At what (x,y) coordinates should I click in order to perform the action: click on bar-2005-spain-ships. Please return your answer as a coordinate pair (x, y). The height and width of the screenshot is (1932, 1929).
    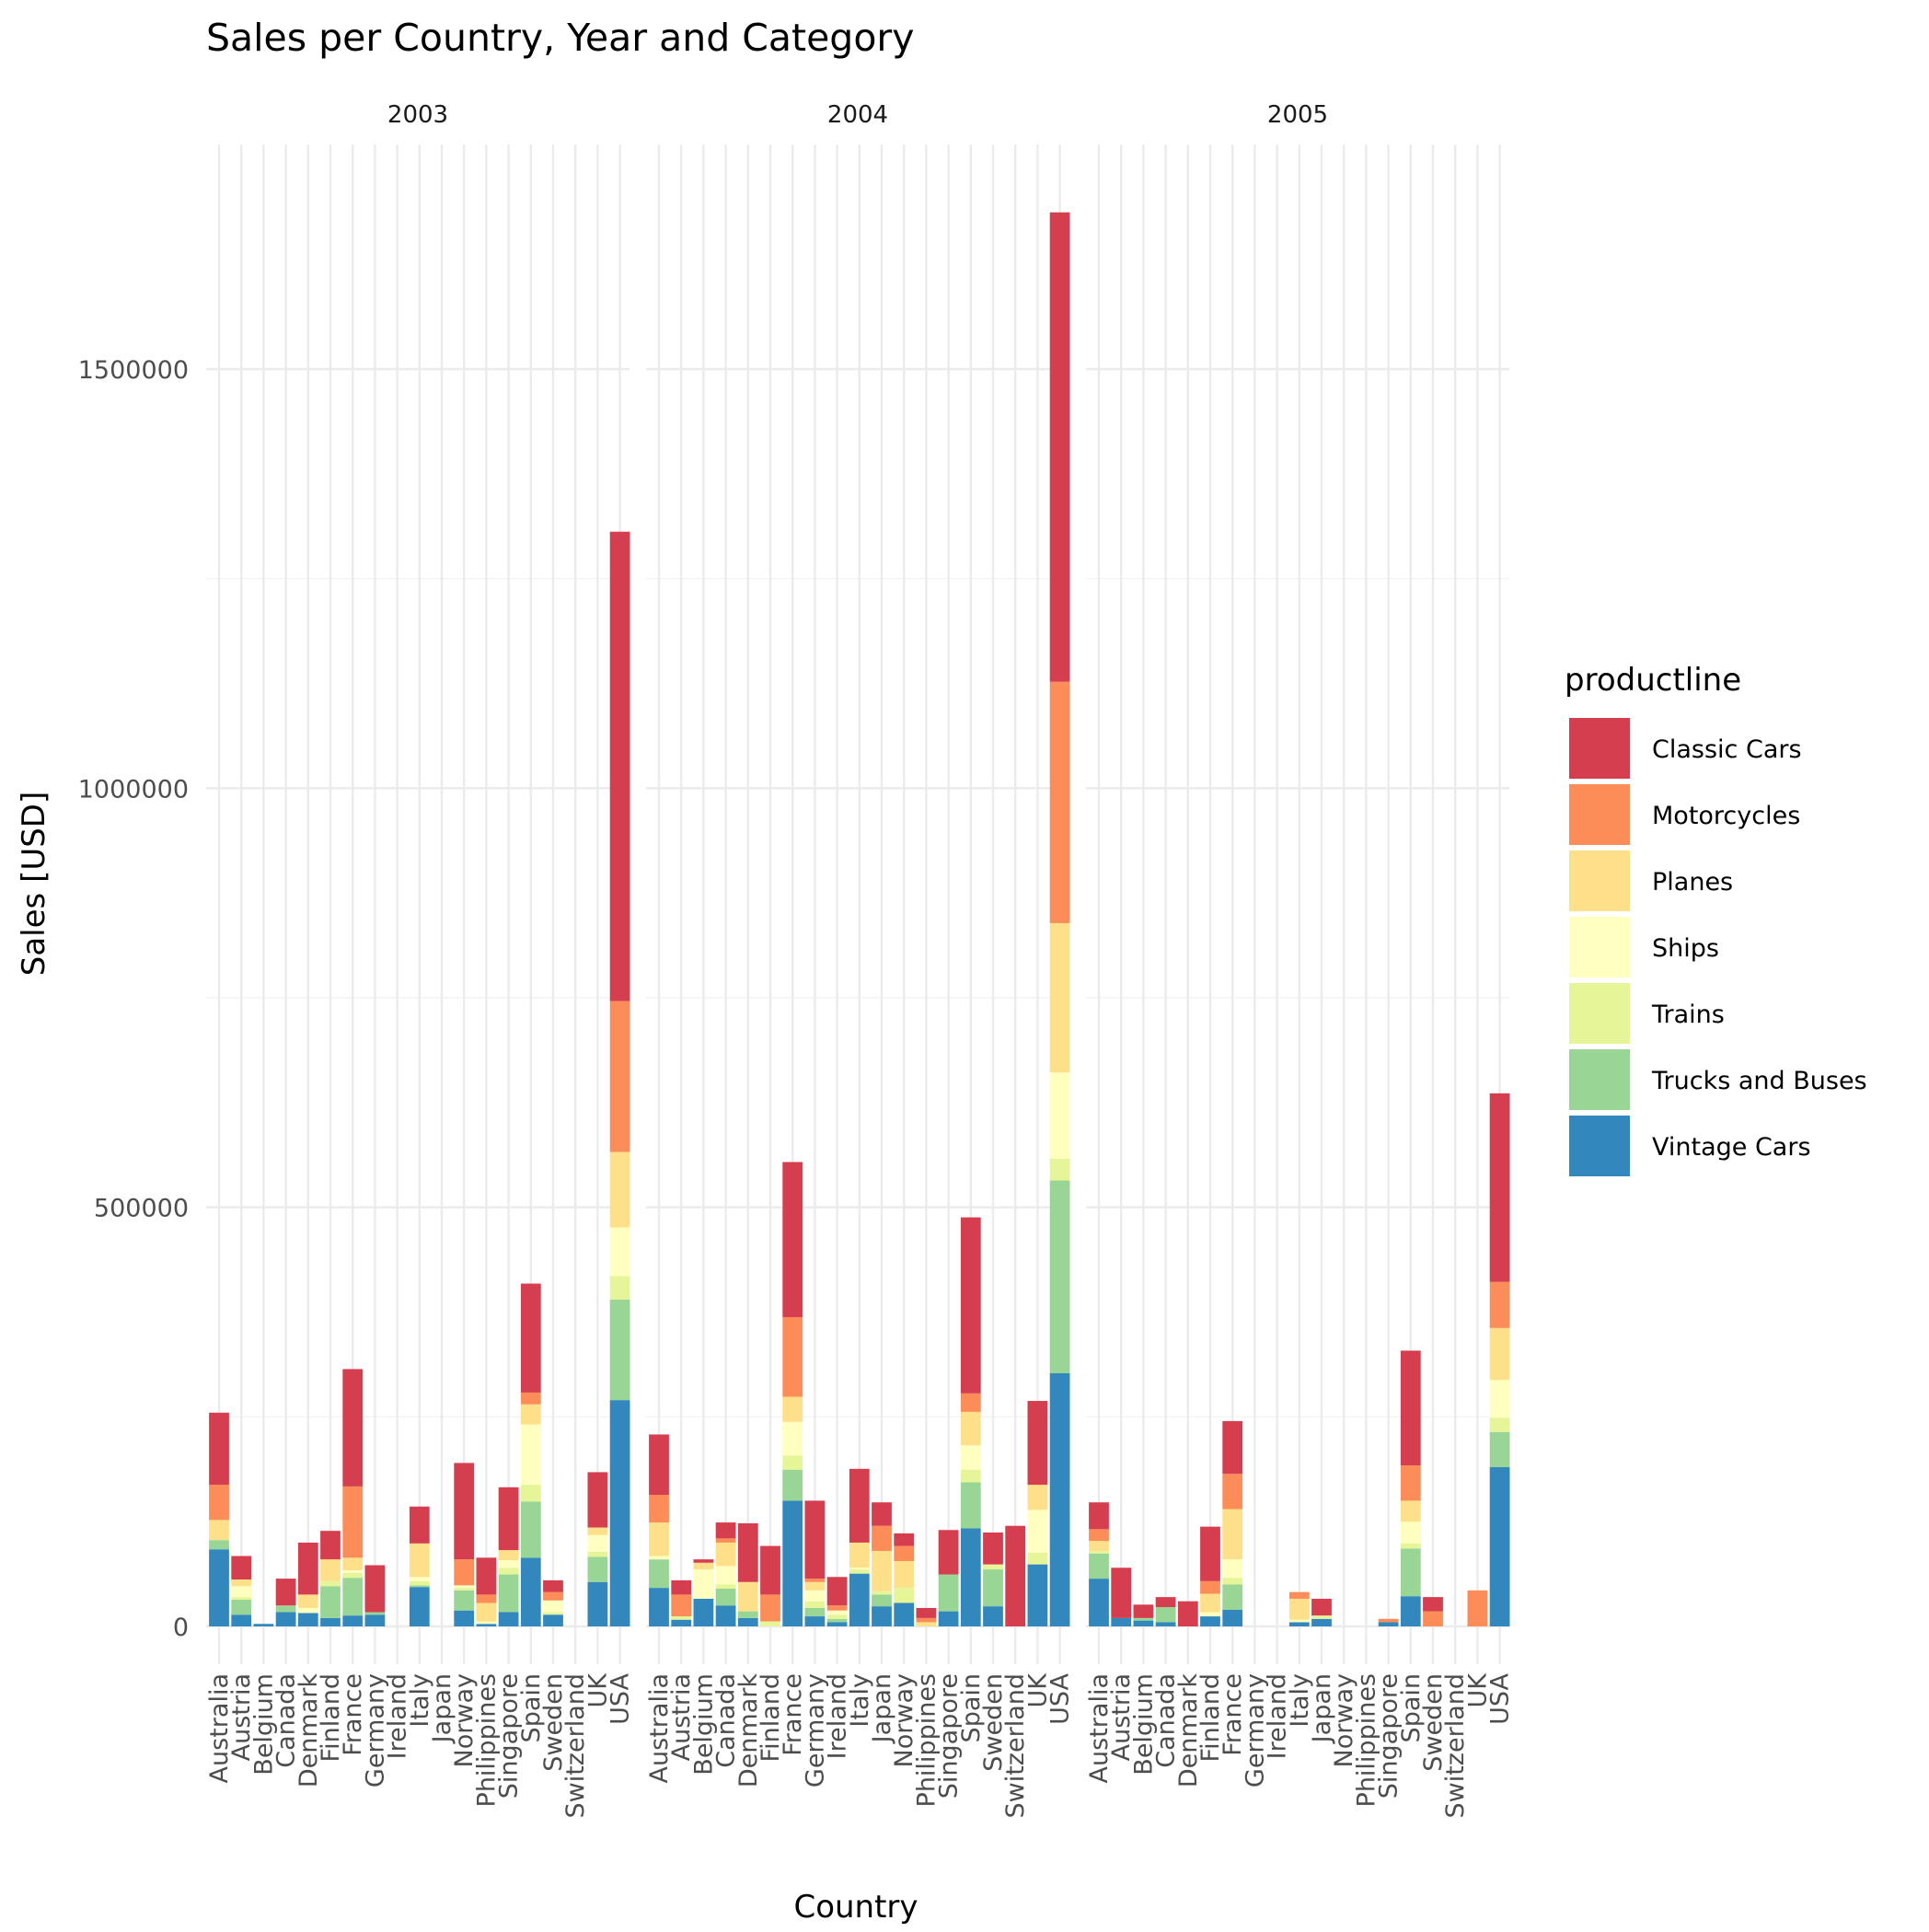
    Looking at the image, I should click on (1410, 1533).